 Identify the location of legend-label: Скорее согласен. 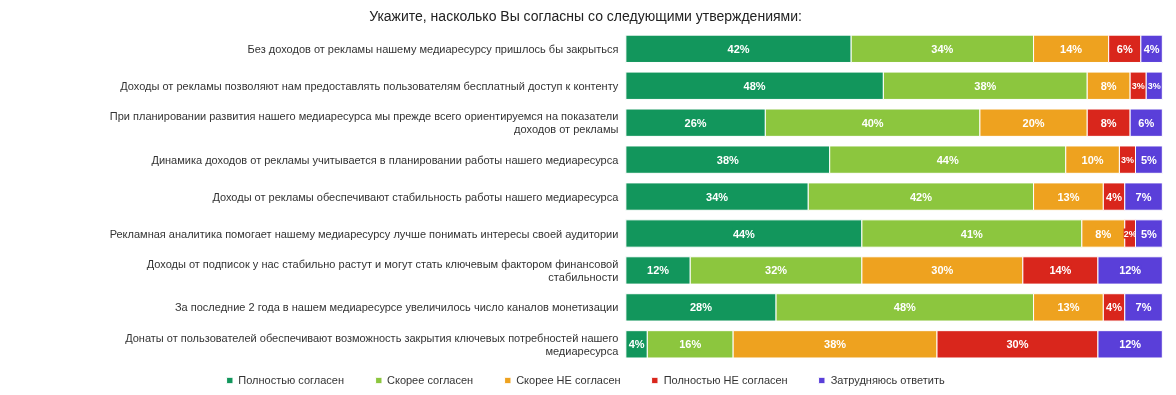
(430, 380).